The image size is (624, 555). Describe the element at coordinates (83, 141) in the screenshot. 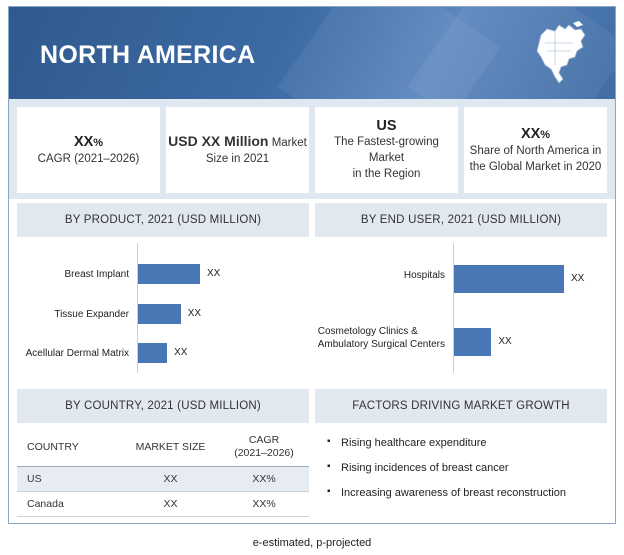

I see `kpi-cagr-value: XX` at that location.